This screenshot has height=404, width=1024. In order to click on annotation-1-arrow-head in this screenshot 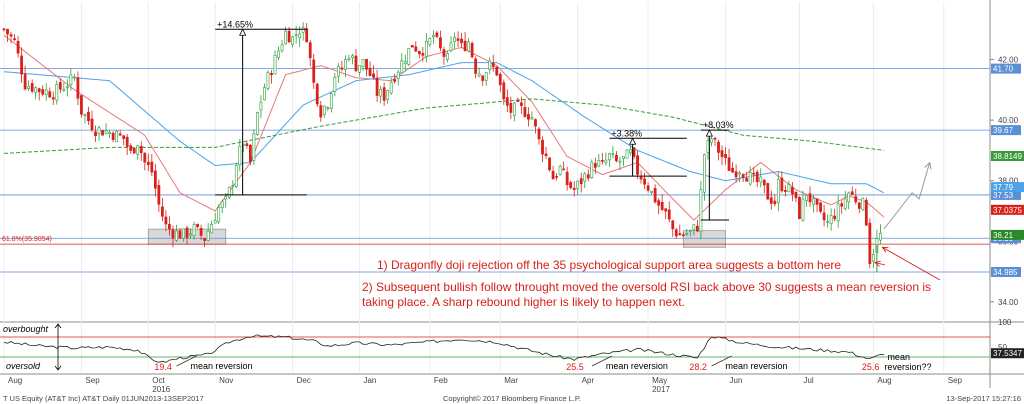, I will do `click(877, 263)`.